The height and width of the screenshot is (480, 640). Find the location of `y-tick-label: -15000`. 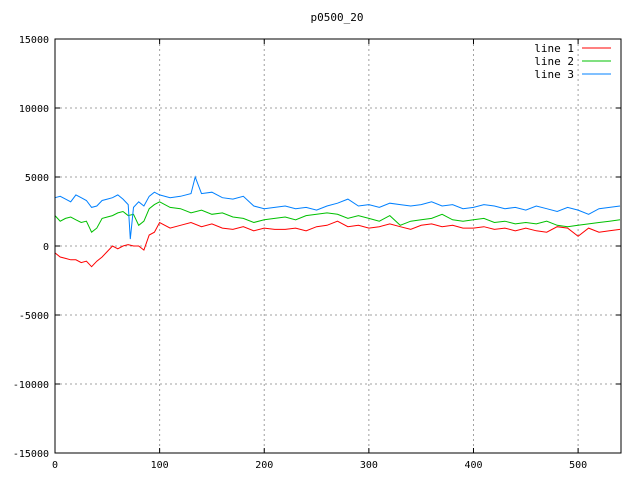

y-tick-label: -15000 is located at coordinates (31, 454).